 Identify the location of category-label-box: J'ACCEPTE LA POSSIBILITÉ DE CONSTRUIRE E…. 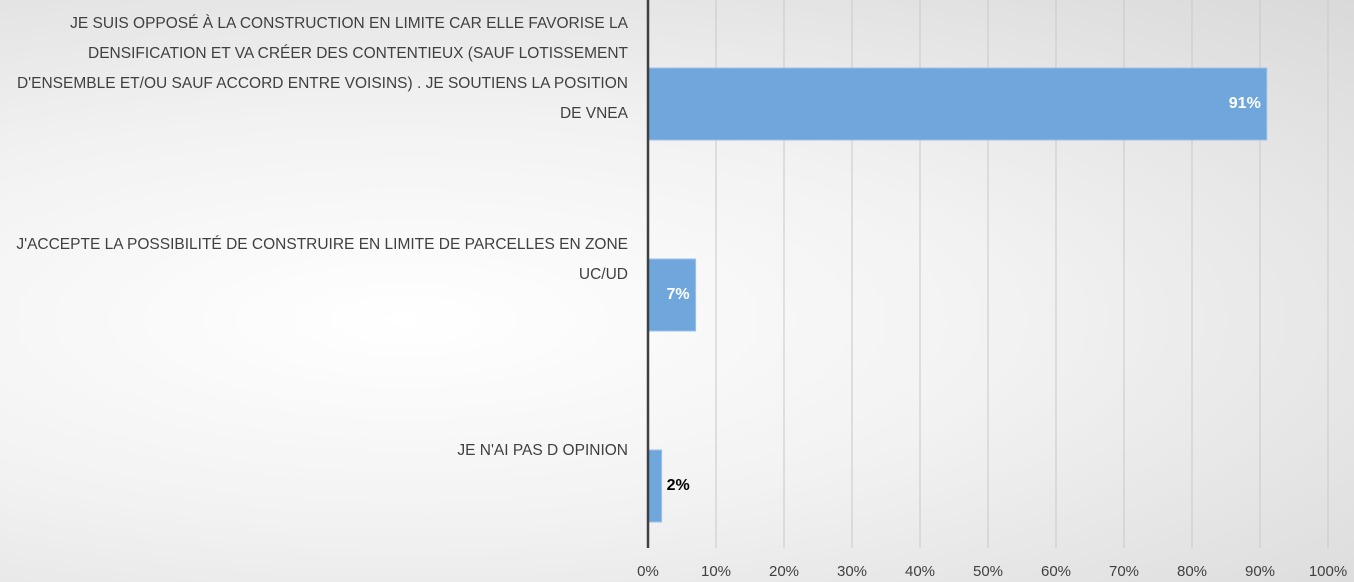
(314, 260).